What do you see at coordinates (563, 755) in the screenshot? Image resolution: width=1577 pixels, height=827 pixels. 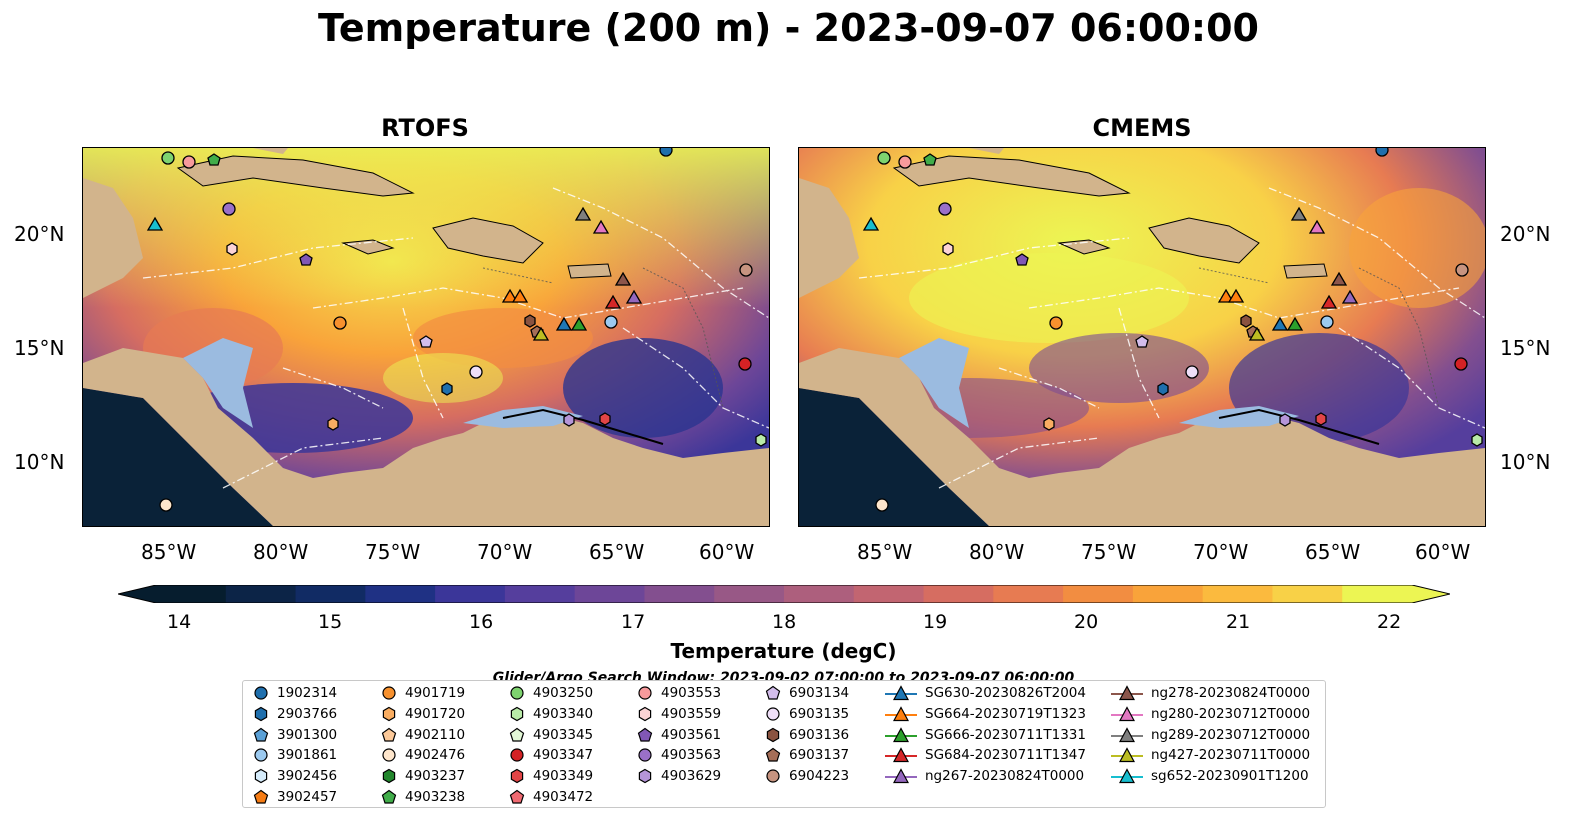 I see `legend-item-label: 4903347` at bounding box center [563, 755].